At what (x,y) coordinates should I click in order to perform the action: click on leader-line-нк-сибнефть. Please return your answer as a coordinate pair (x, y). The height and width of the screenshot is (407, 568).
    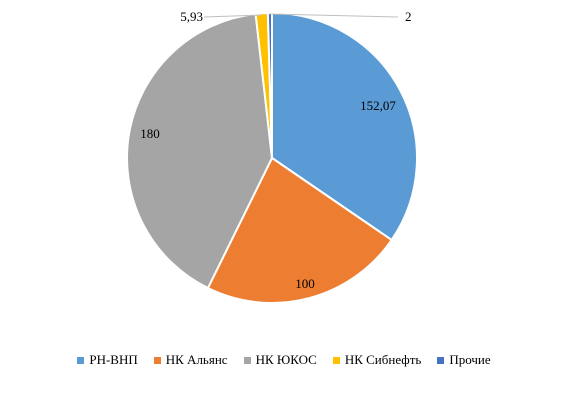
    Looking at the image, I should click on (233, 16).